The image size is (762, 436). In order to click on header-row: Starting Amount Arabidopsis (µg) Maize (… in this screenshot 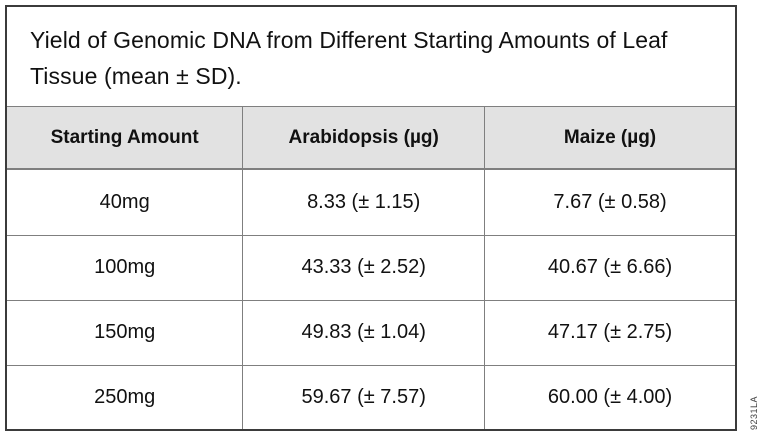, I will do `click(371, 138)`.